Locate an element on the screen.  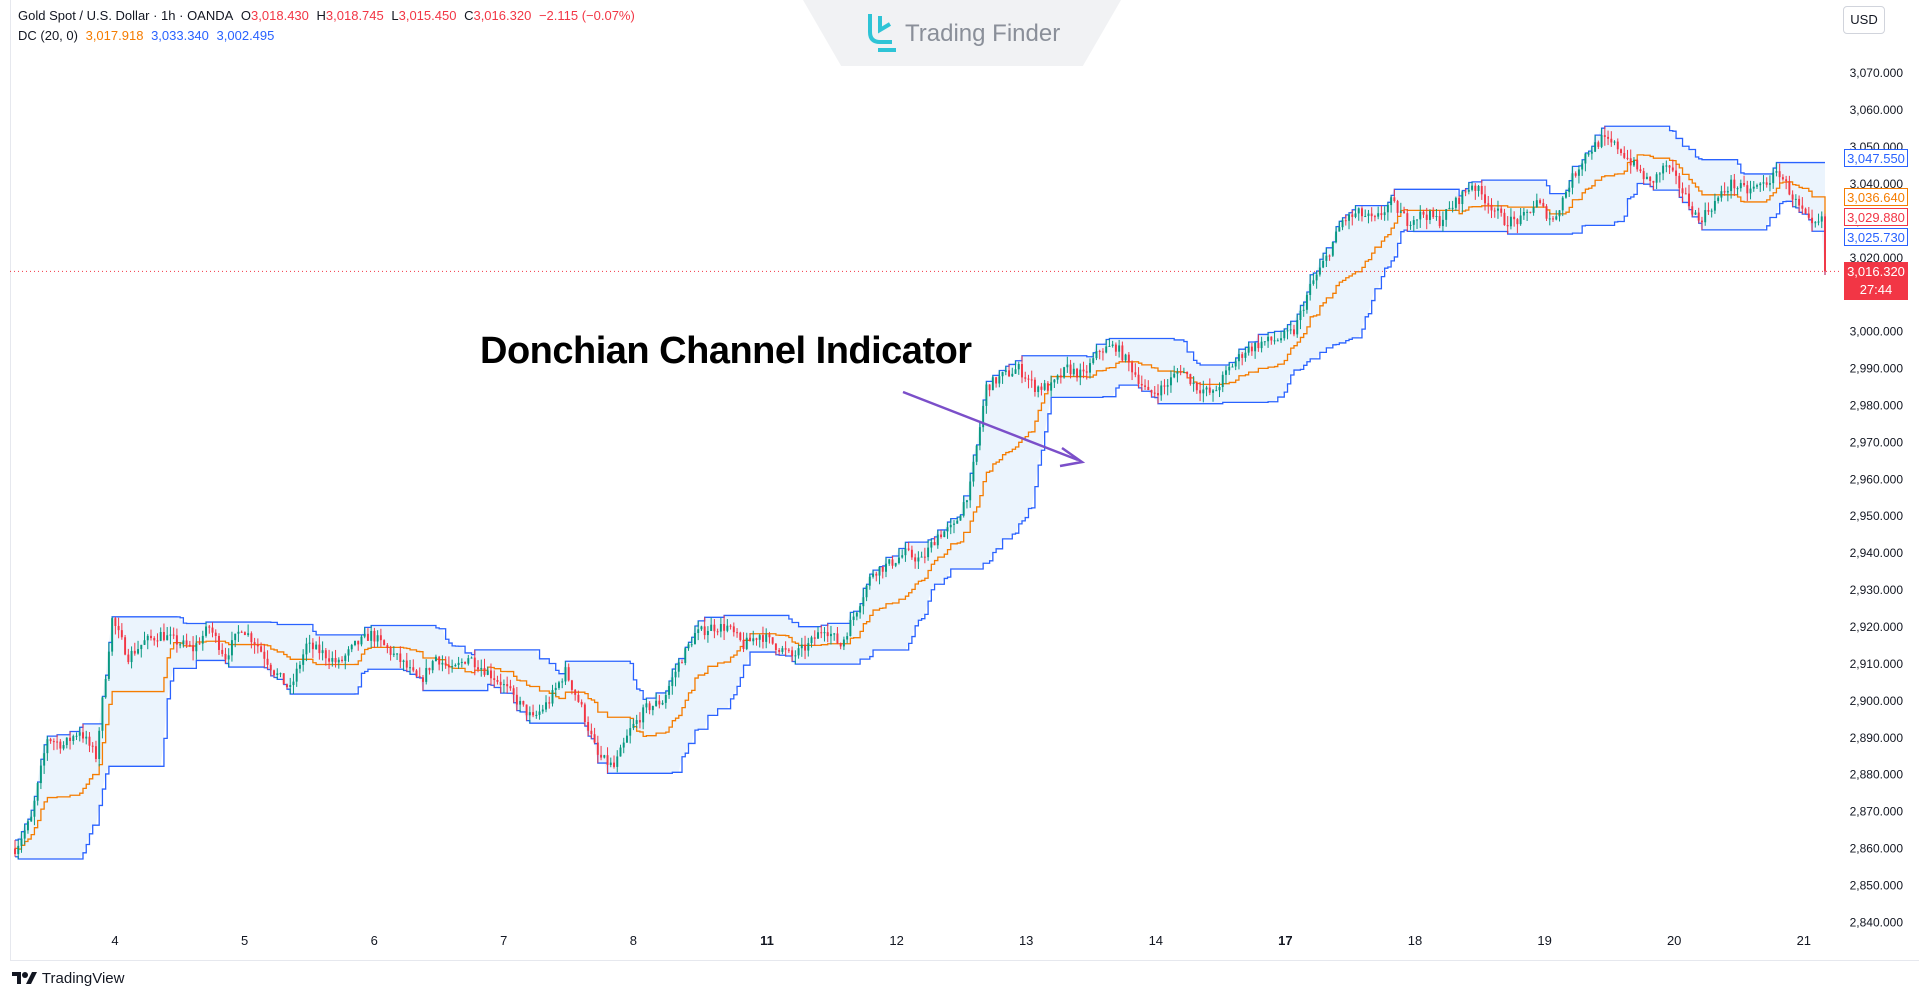
legend-indicator-row: DC (20, 0) 3,017.918 3,033.340 3,002.495 is located at coordinates (148, 35).